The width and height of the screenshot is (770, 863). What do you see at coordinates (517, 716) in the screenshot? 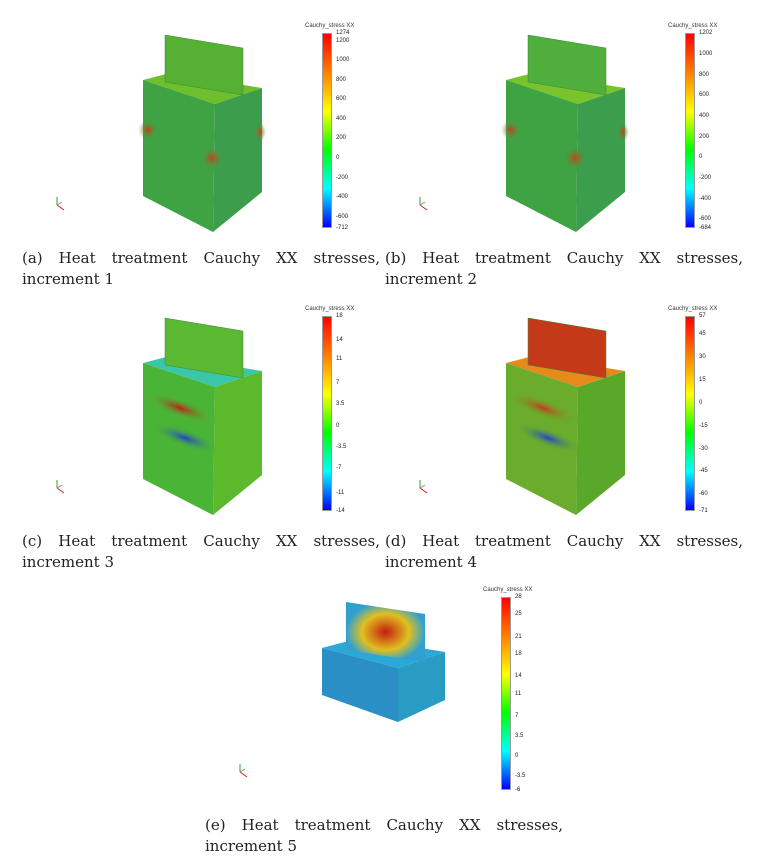
I see `colorbar-tick-label: 7` at bounding box center [517, 716].